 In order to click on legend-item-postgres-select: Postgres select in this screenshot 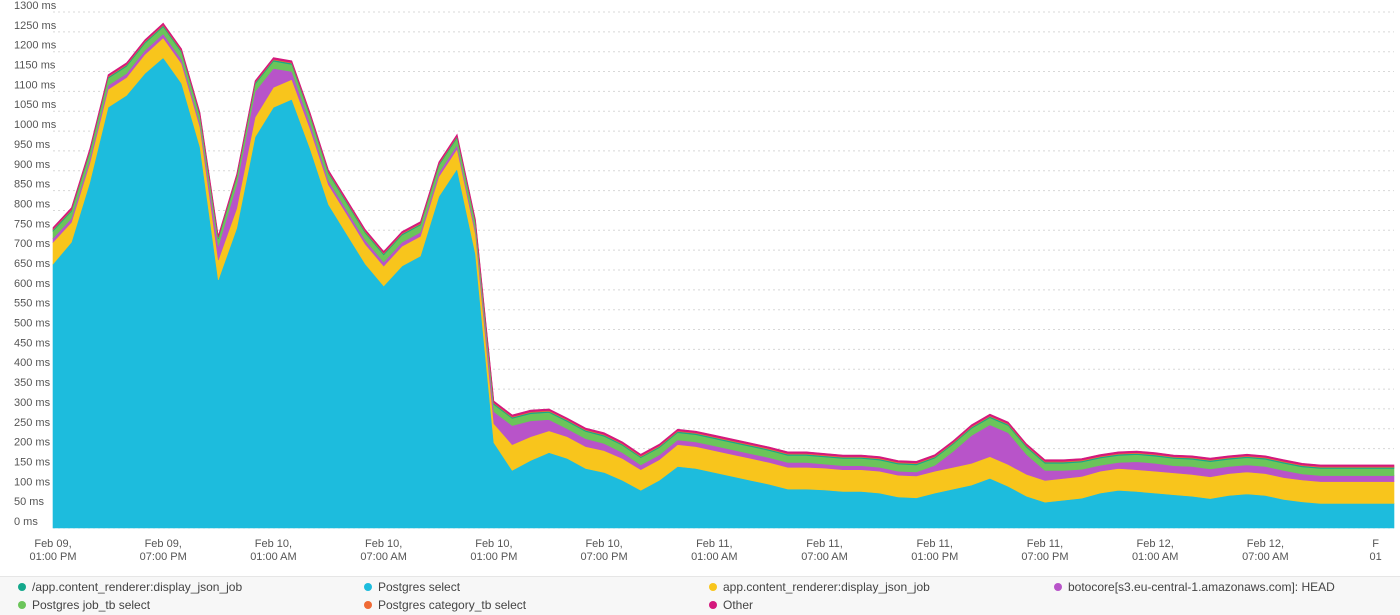, I will do `click(412, 587)`.